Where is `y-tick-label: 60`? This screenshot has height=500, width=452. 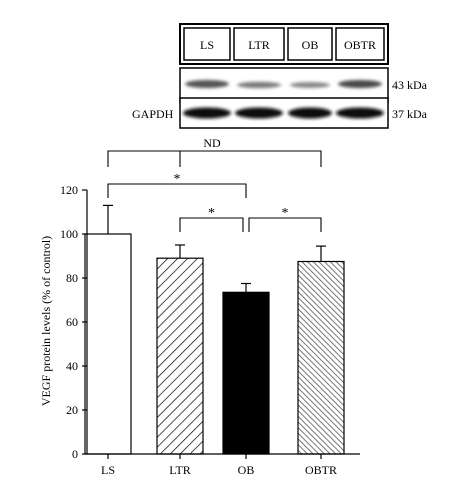 y-tick-label: 60 is located at coordinates (72, 322).